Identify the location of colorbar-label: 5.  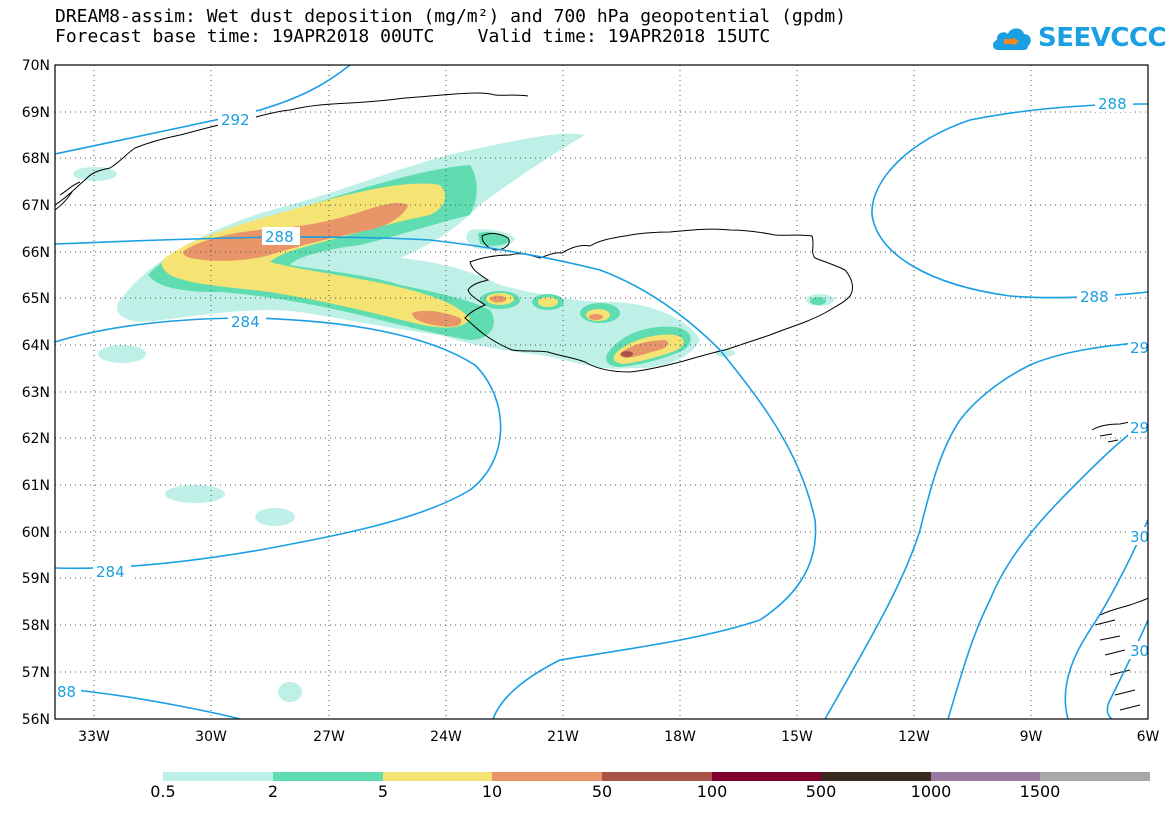
(383, 791).